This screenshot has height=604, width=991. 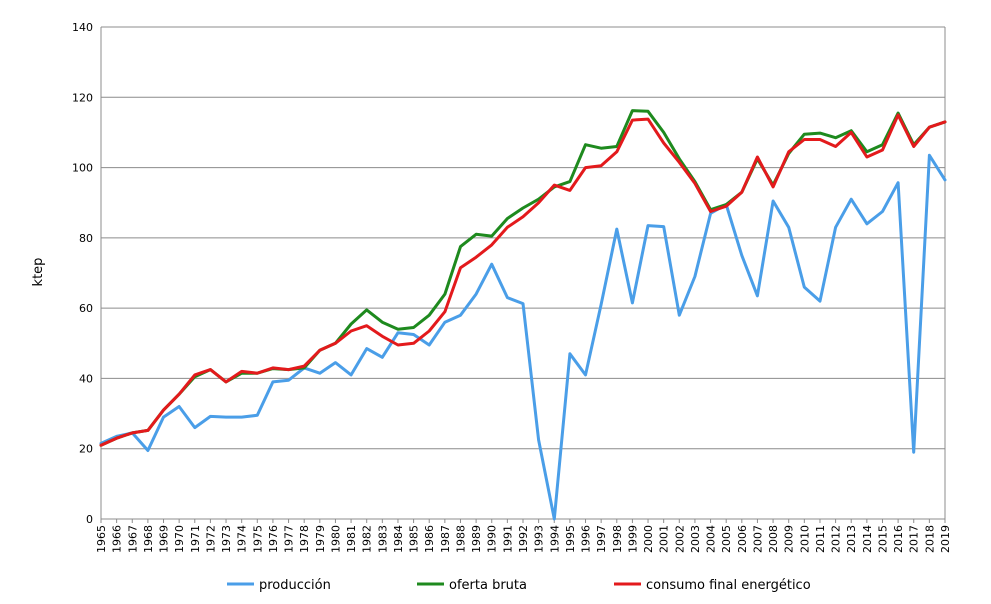 What do you see at coordinates (492, 539) in the screenshot?
I see `x-tick-label: 1990` at bounding box center [492, 539].